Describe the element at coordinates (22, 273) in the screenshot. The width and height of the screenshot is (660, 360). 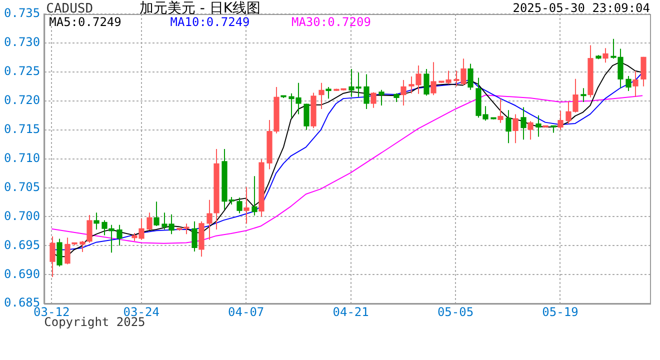
I see `y-tick-label: 0.690` at that location.